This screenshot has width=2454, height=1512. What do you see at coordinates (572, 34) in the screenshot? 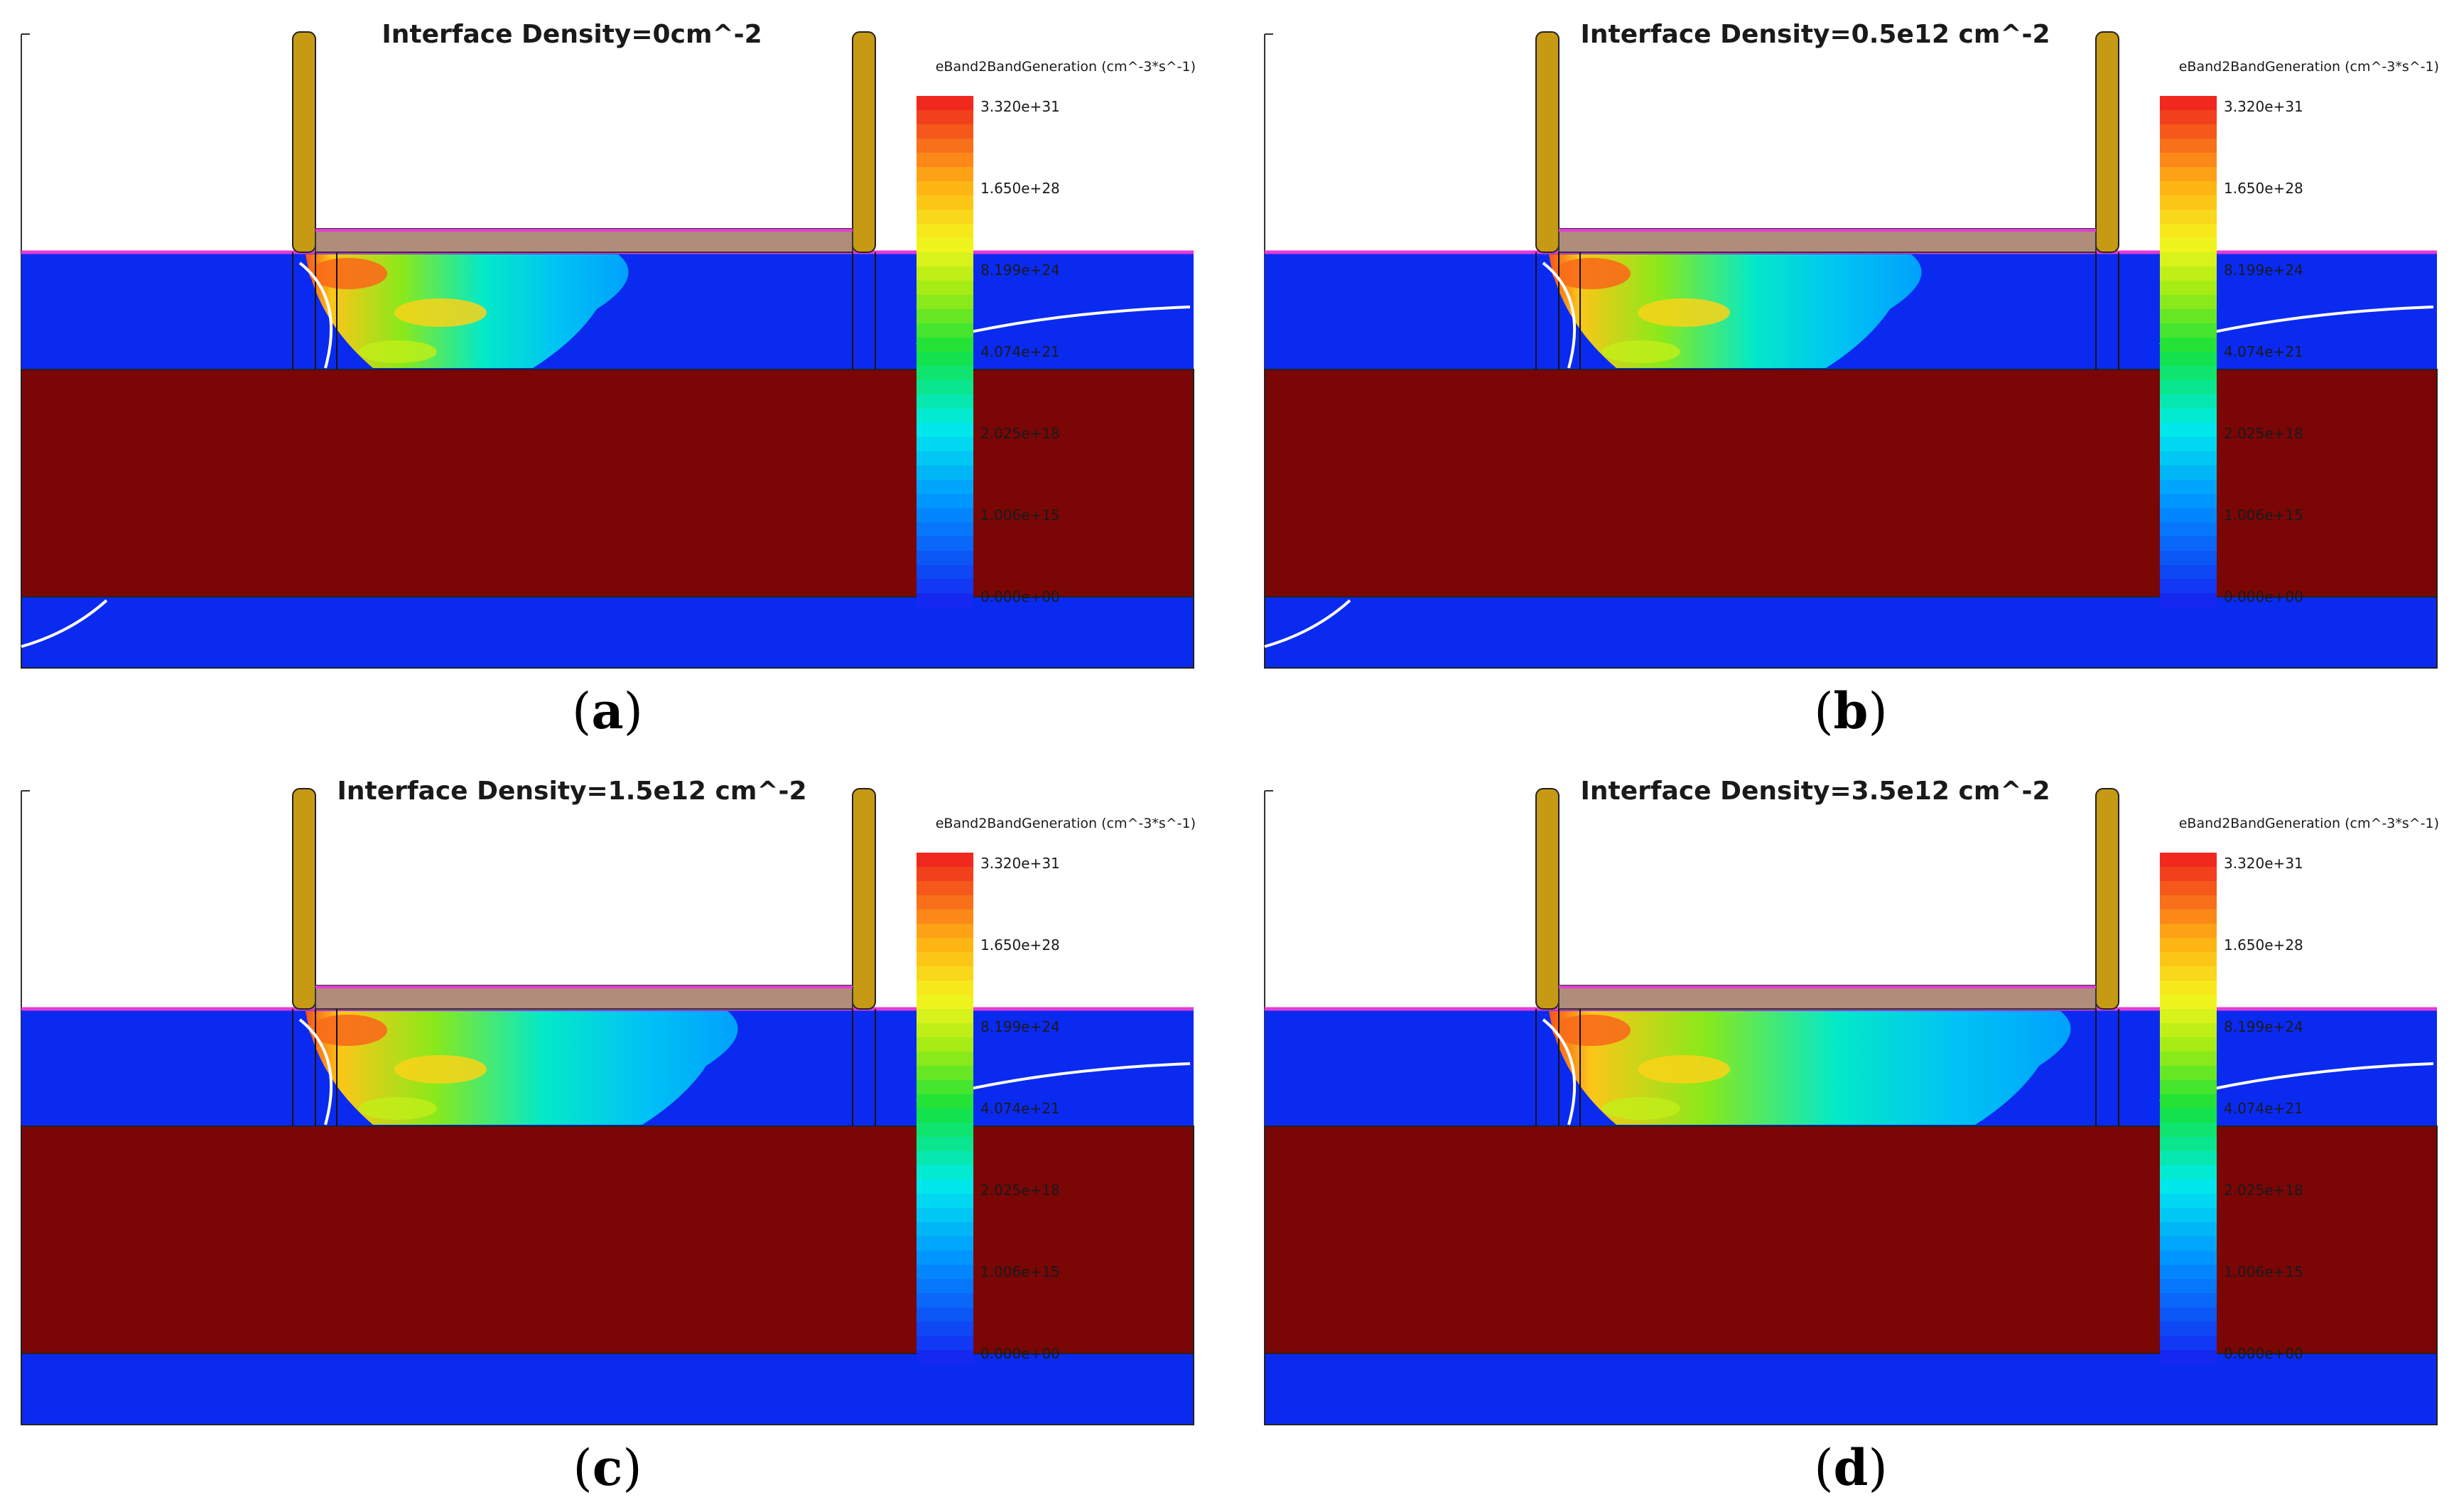
I see `panel-title: Interface Density=0cm^-2` at bounding box center [572, 34].